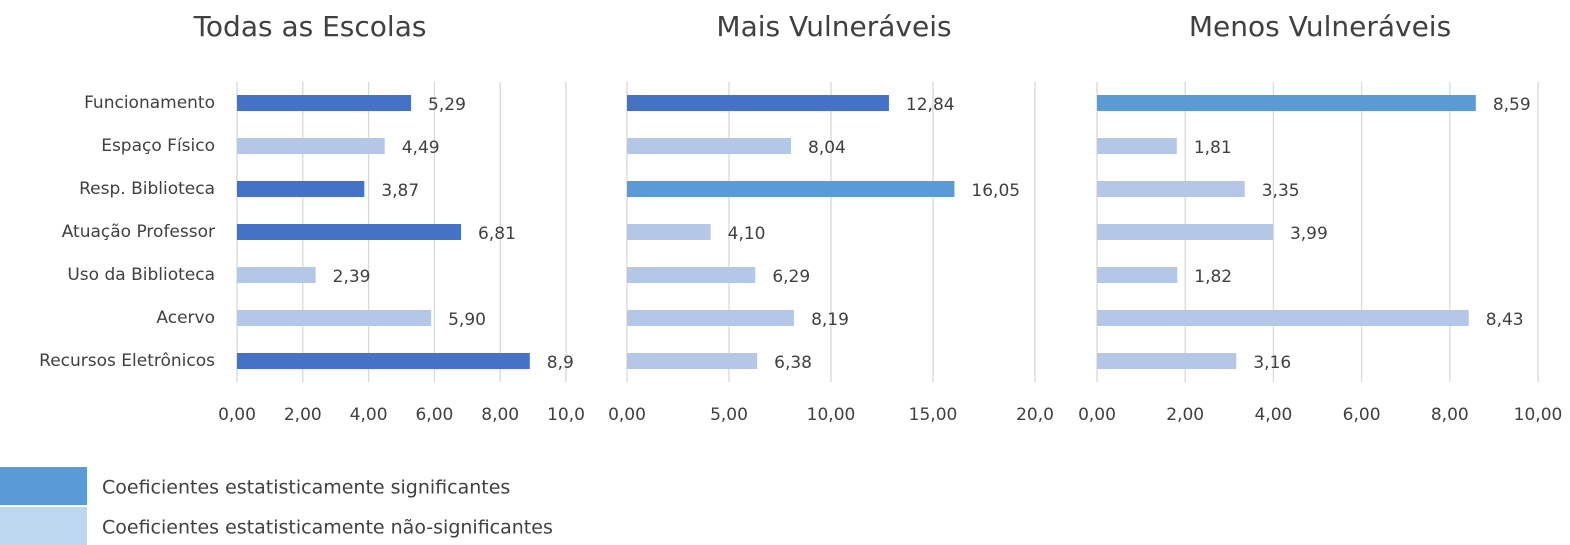 The height and width of the screenshot is (545, 1570). What do you see at coordinates (560, 363) in the screenshot?
I see `value-label: 8,9` at bounding box center [560, 363].